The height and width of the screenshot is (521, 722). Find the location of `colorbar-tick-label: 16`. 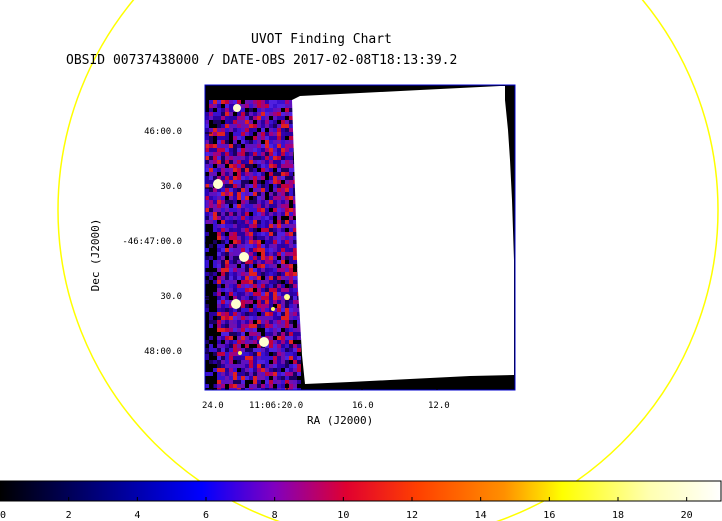

colorbar-tick-label: 16 is located at coordinates (549, 515).